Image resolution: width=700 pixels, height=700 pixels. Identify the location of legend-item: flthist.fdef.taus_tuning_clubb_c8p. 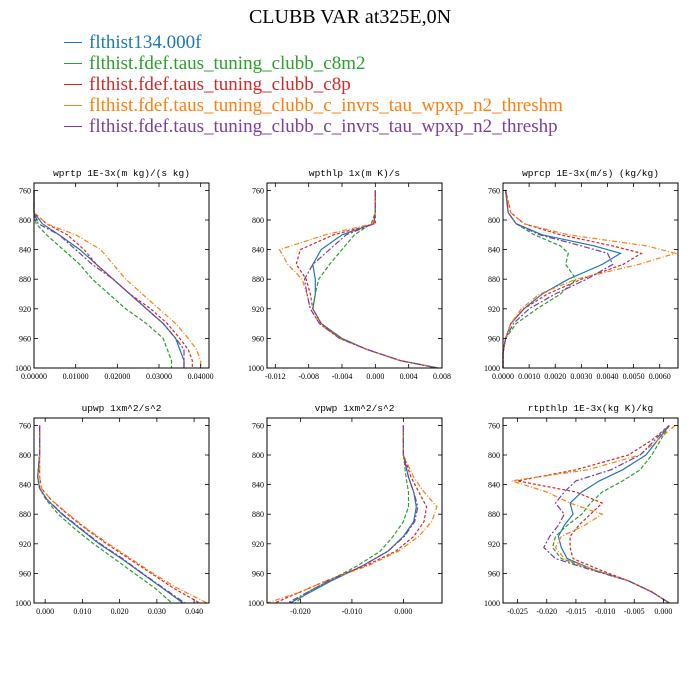
(313, 84).